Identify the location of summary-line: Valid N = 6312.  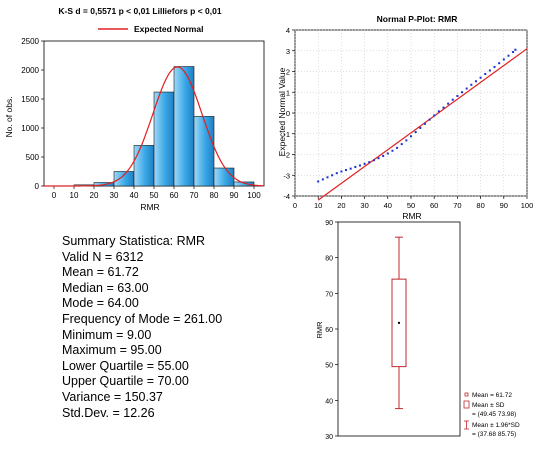
(103, 256).